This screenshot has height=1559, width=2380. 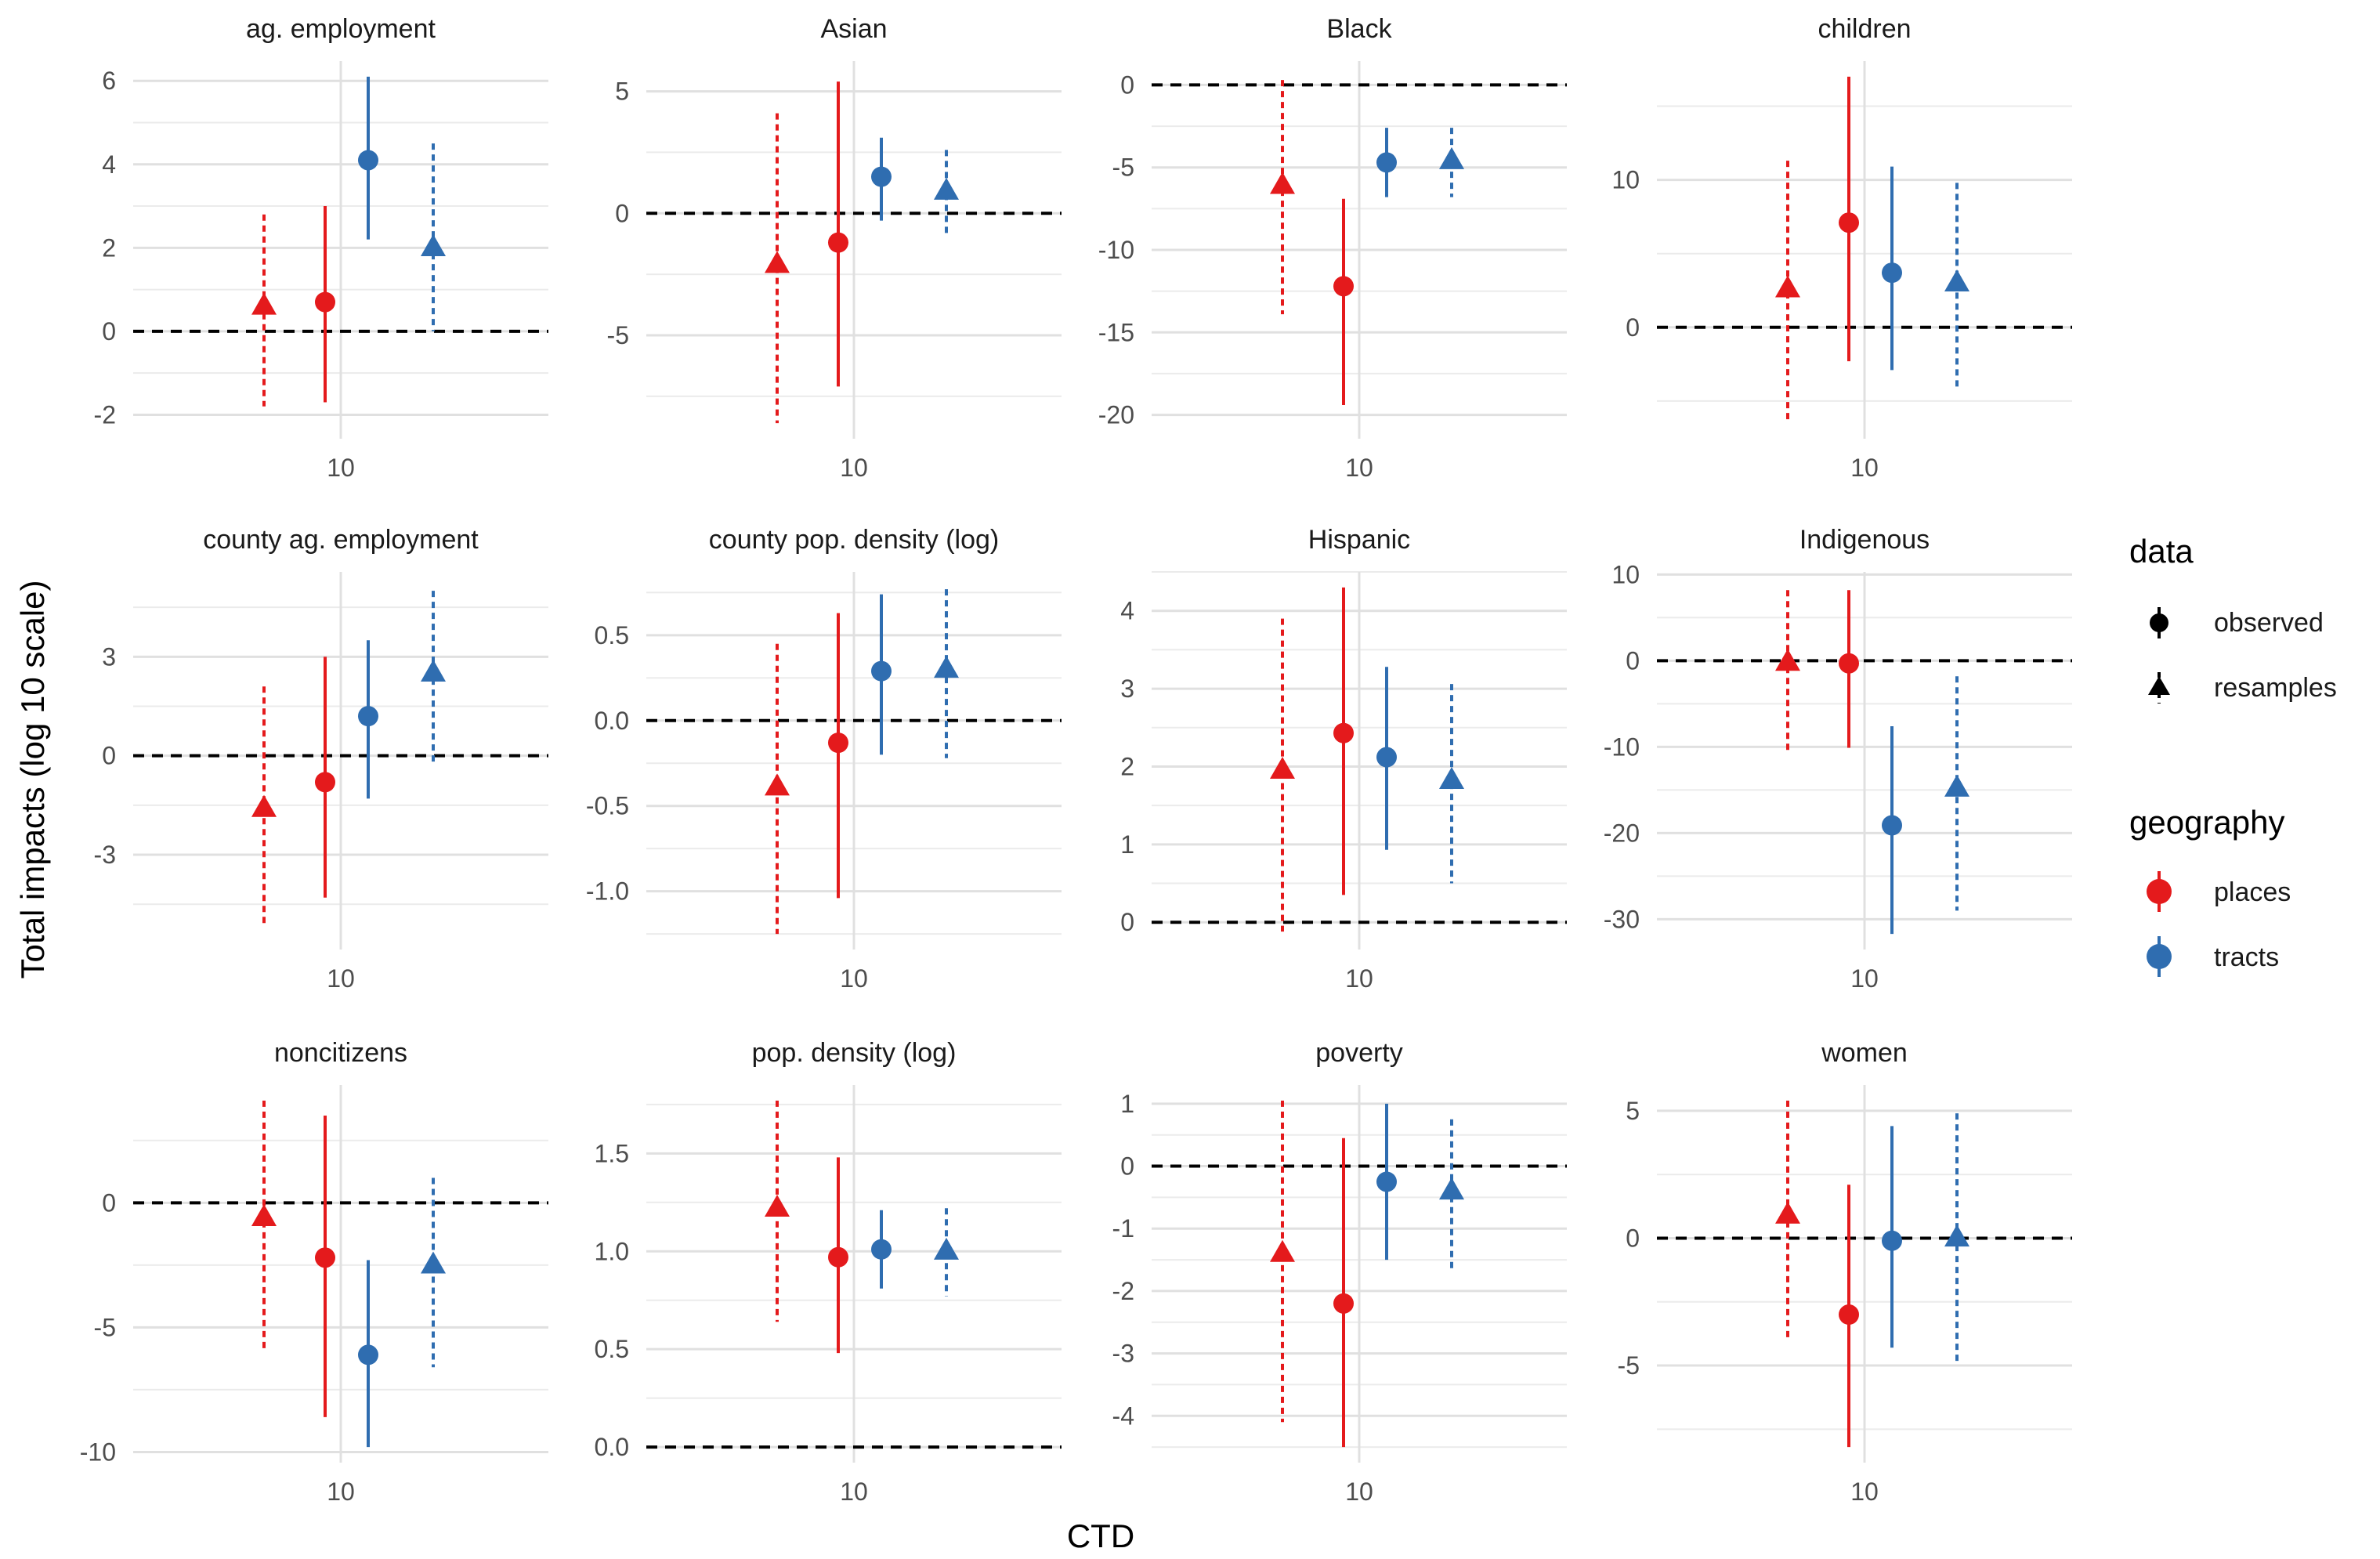 What do you see at coordinates (321, 248) in the screenshot?
I see `facet-ag-employment: ag. employment -2 0 2 4 6 10` at bounding box center [321, 248].